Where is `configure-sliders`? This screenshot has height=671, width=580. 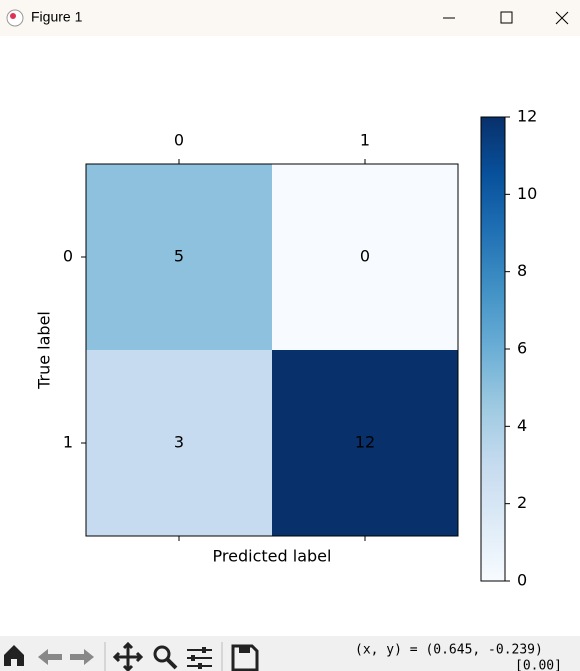
configure-sliders is located at coordinates (198, 658).